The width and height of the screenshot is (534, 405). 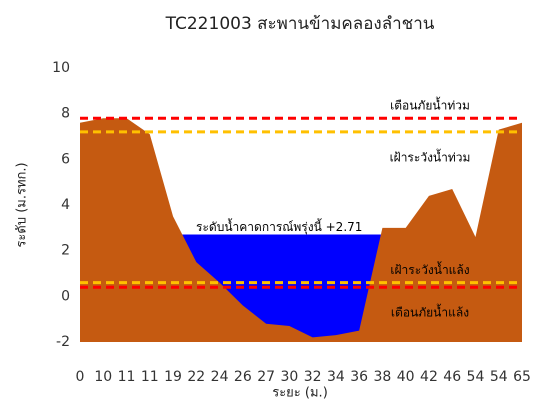 I want to click on x-tick-label: 36, so click(x=359, y=377).